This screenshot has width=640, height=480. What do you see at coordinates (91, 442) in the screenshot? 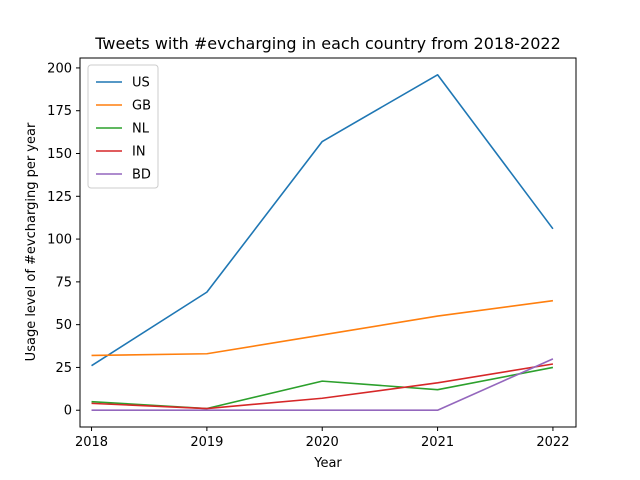
I see `x-tick-label: 2018` at bounding box center [91, 442].